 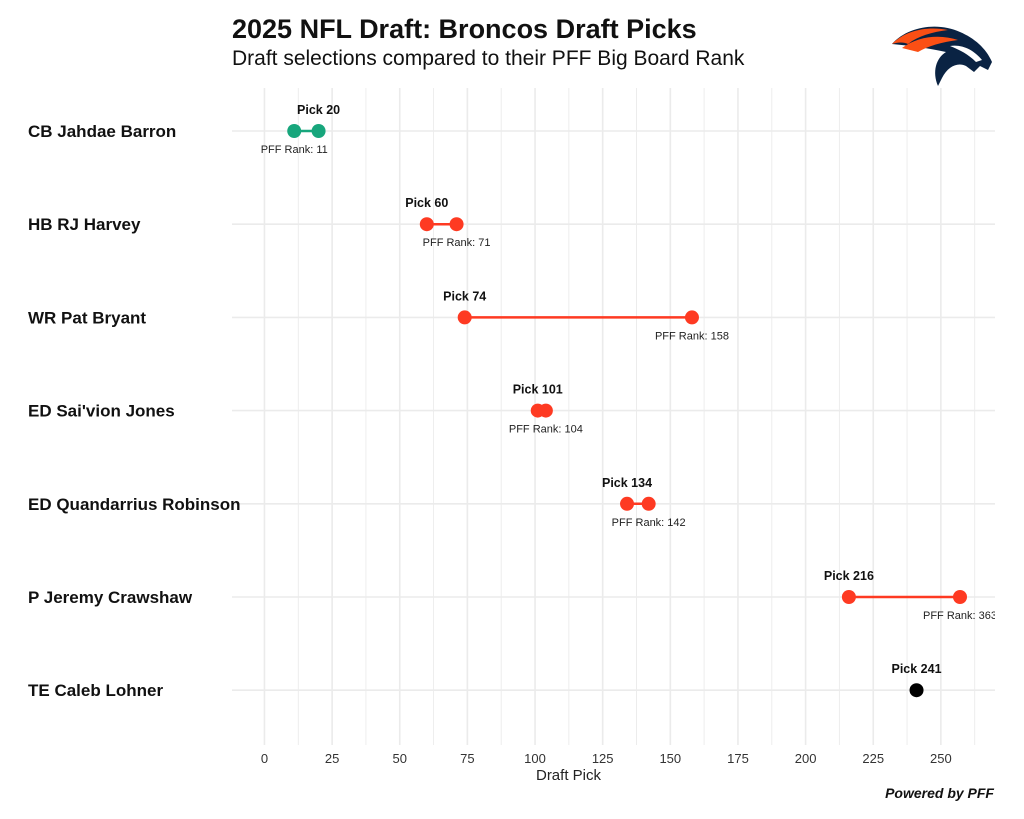 I want to click on broncos-horse-logo-icon, so click(x=942, y=56).